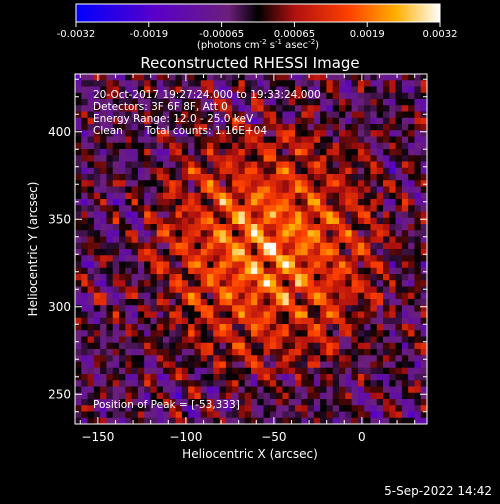 The image size is (500, 504). I want to click on y-tick-label: 400, so click(59, 132).